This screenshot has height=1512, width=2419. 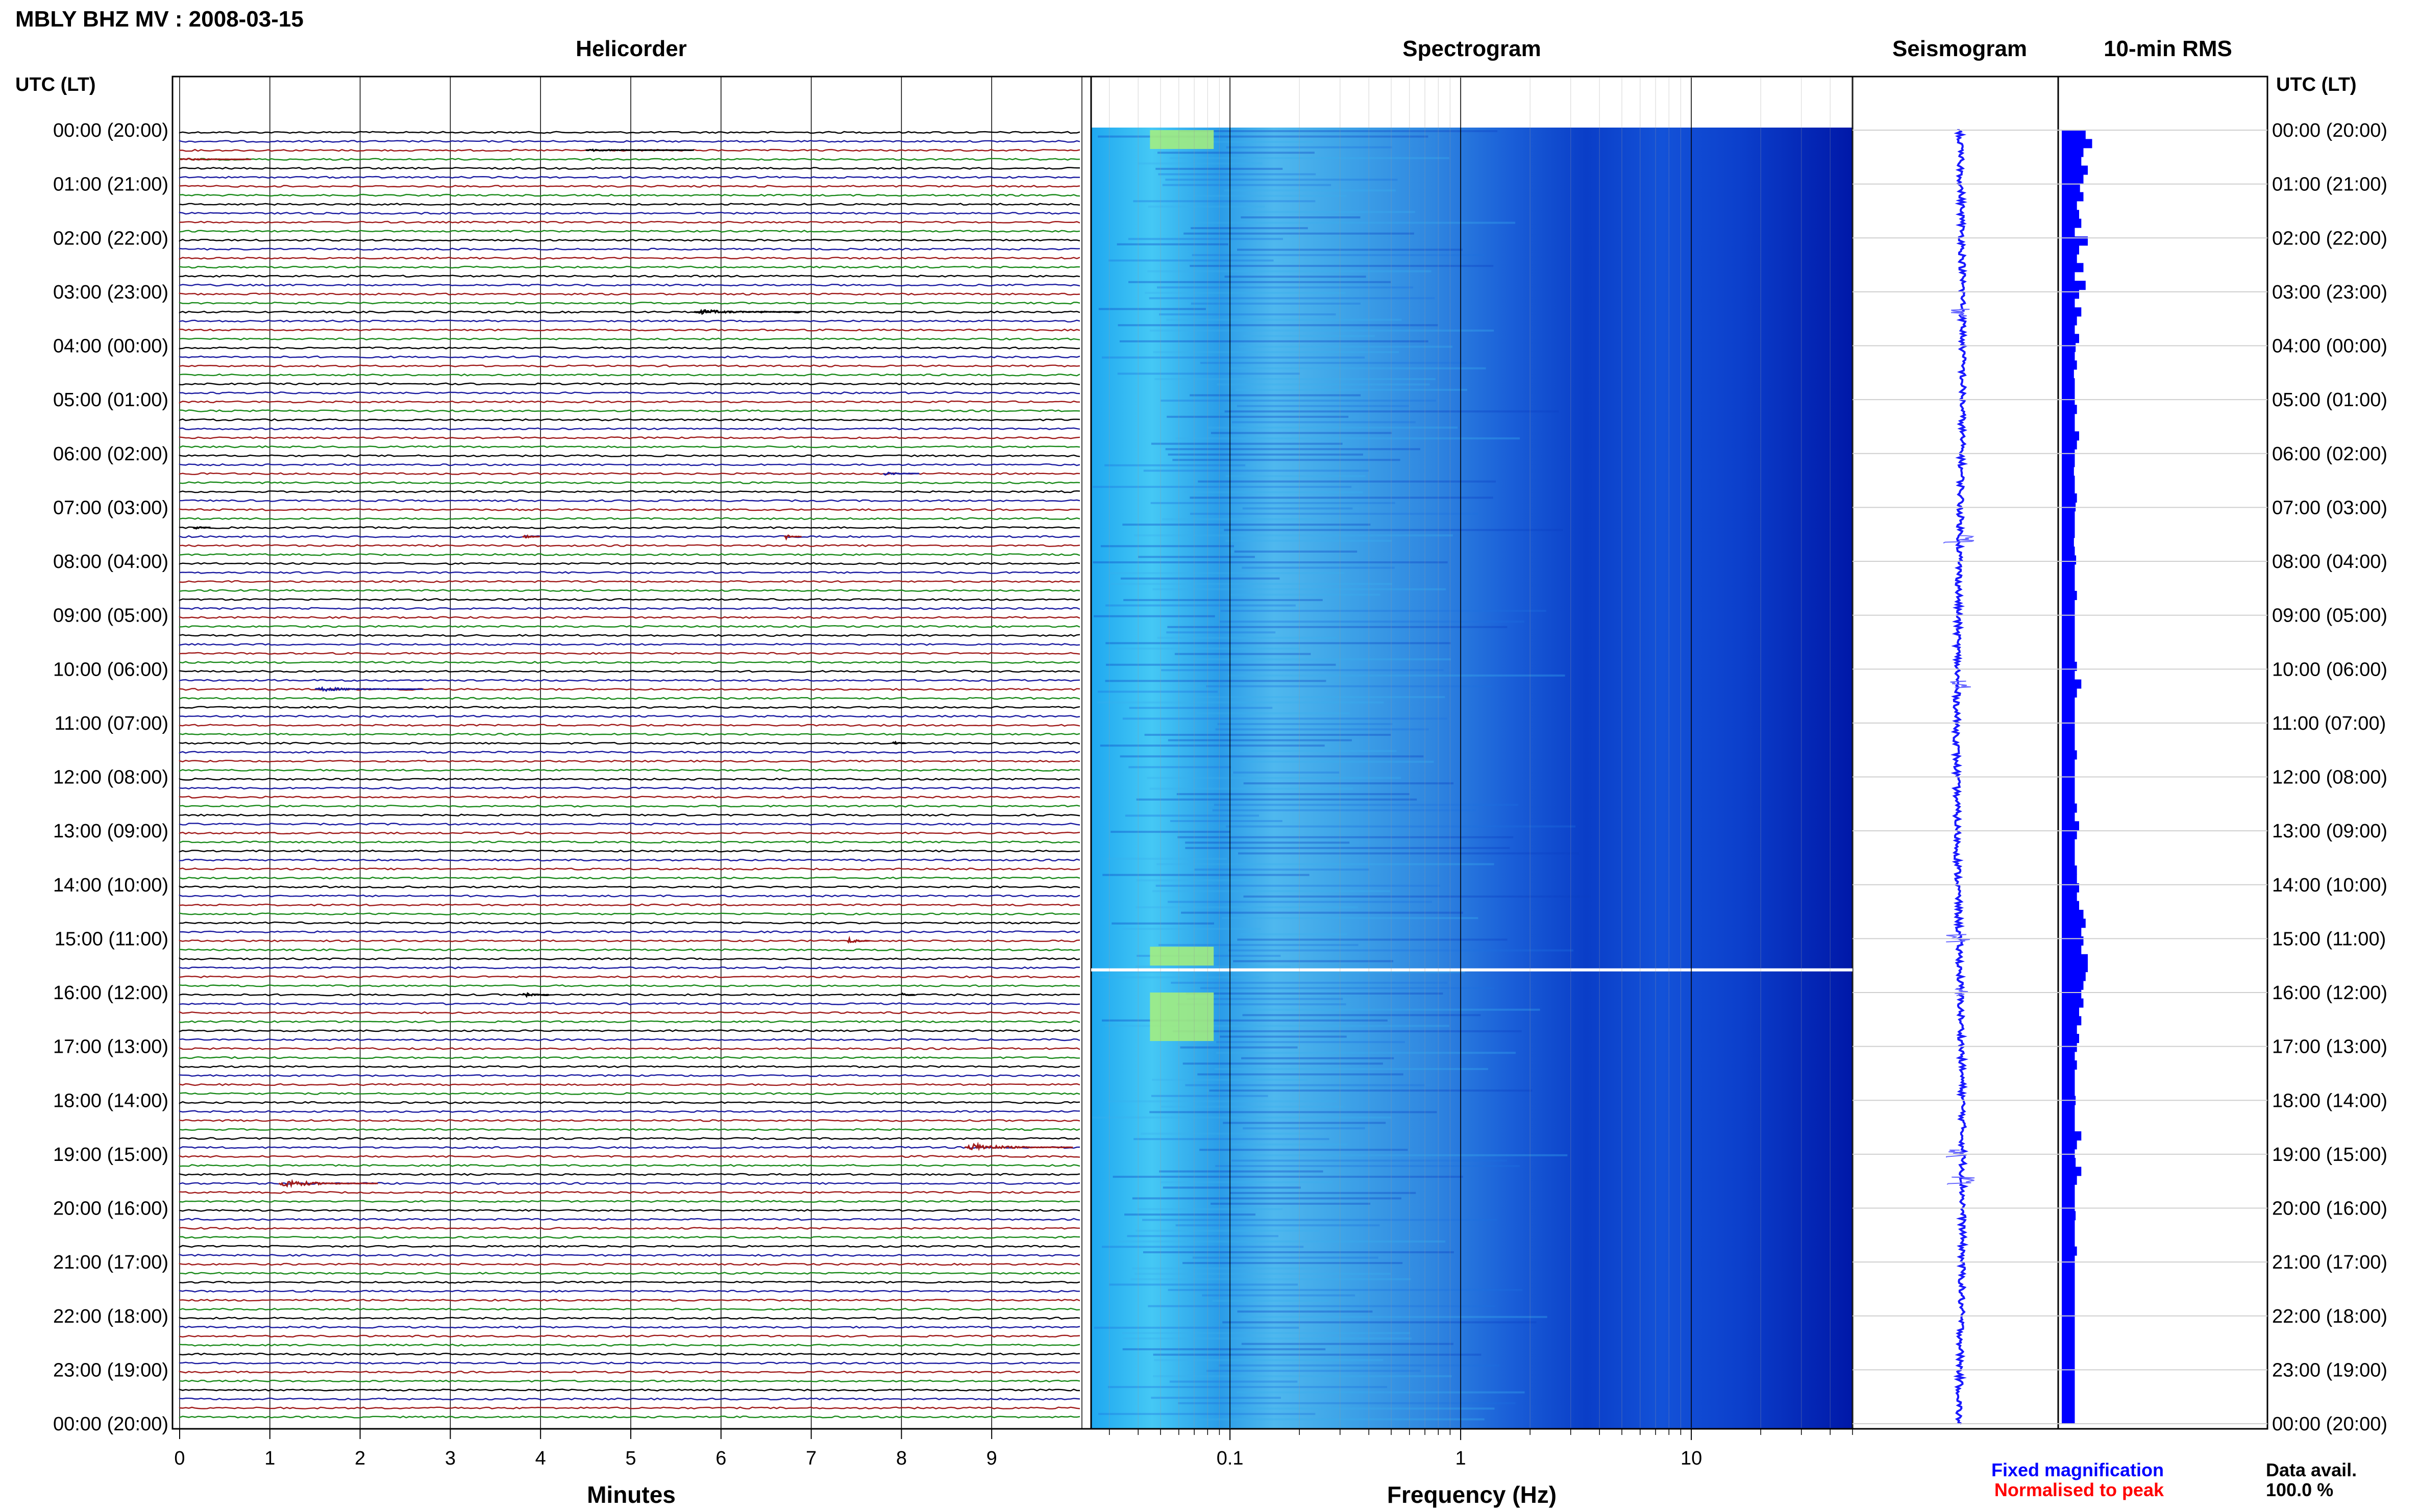 I want to click on time-label-right: 09:00 (05:00), so click(x=2329, y=616).